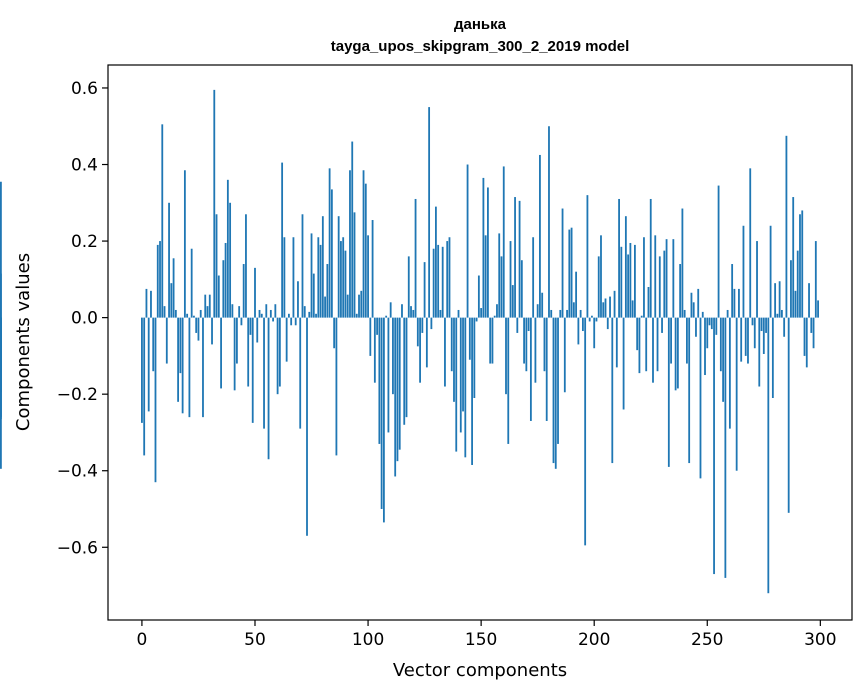  Describe the element at coordinates (481, 640) in the screenshot. I see `x-tick-label: 150` at that location.